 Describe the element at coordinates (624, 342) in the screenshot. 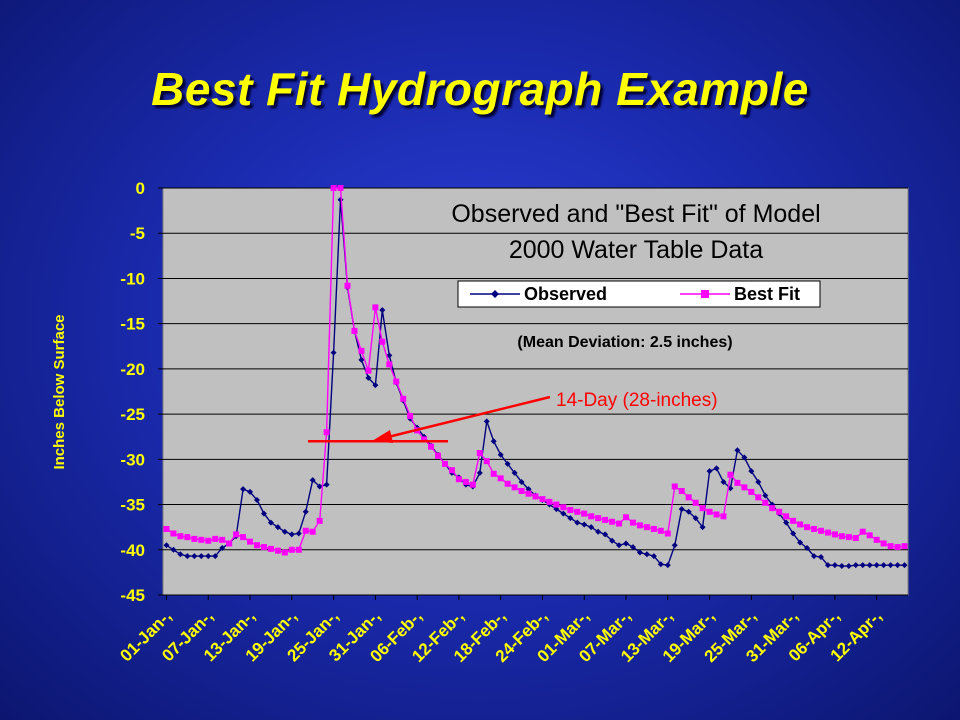

I see `mean-deviation-note: (Mean Deviation: 2.5 inches)` at that location.